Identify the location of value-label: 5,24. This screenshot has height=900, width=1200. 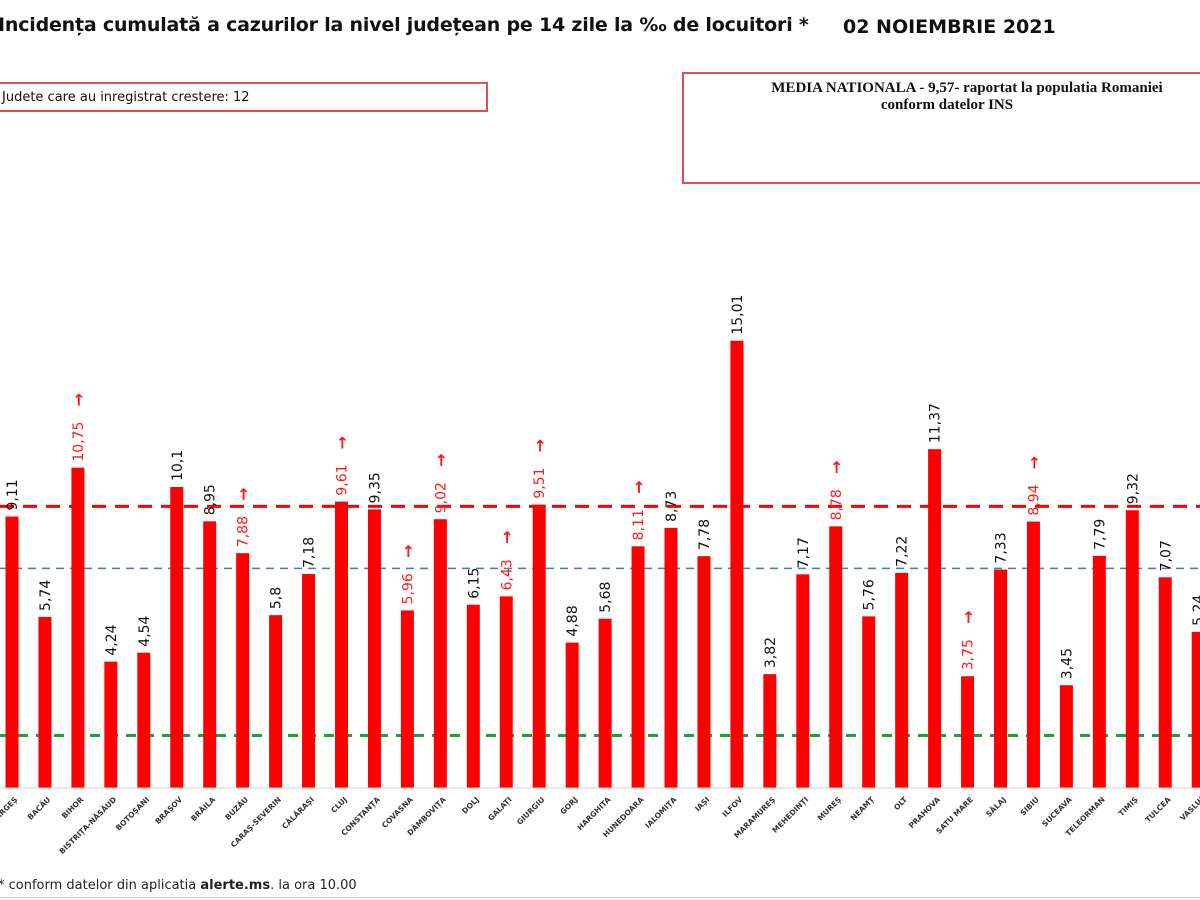
(1195, 610).